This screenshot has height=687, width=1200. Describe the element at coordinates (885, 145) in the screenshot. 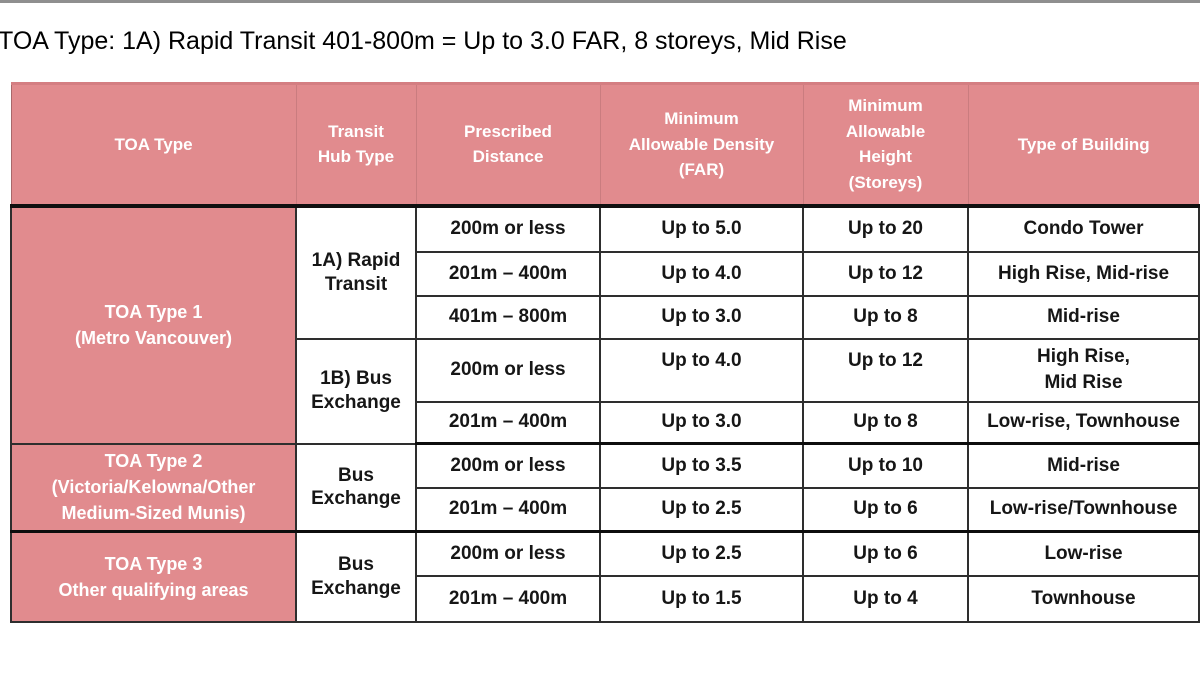

I see `header-cell-min-height: Minimum Allowable Height (Storeys)` at that location.